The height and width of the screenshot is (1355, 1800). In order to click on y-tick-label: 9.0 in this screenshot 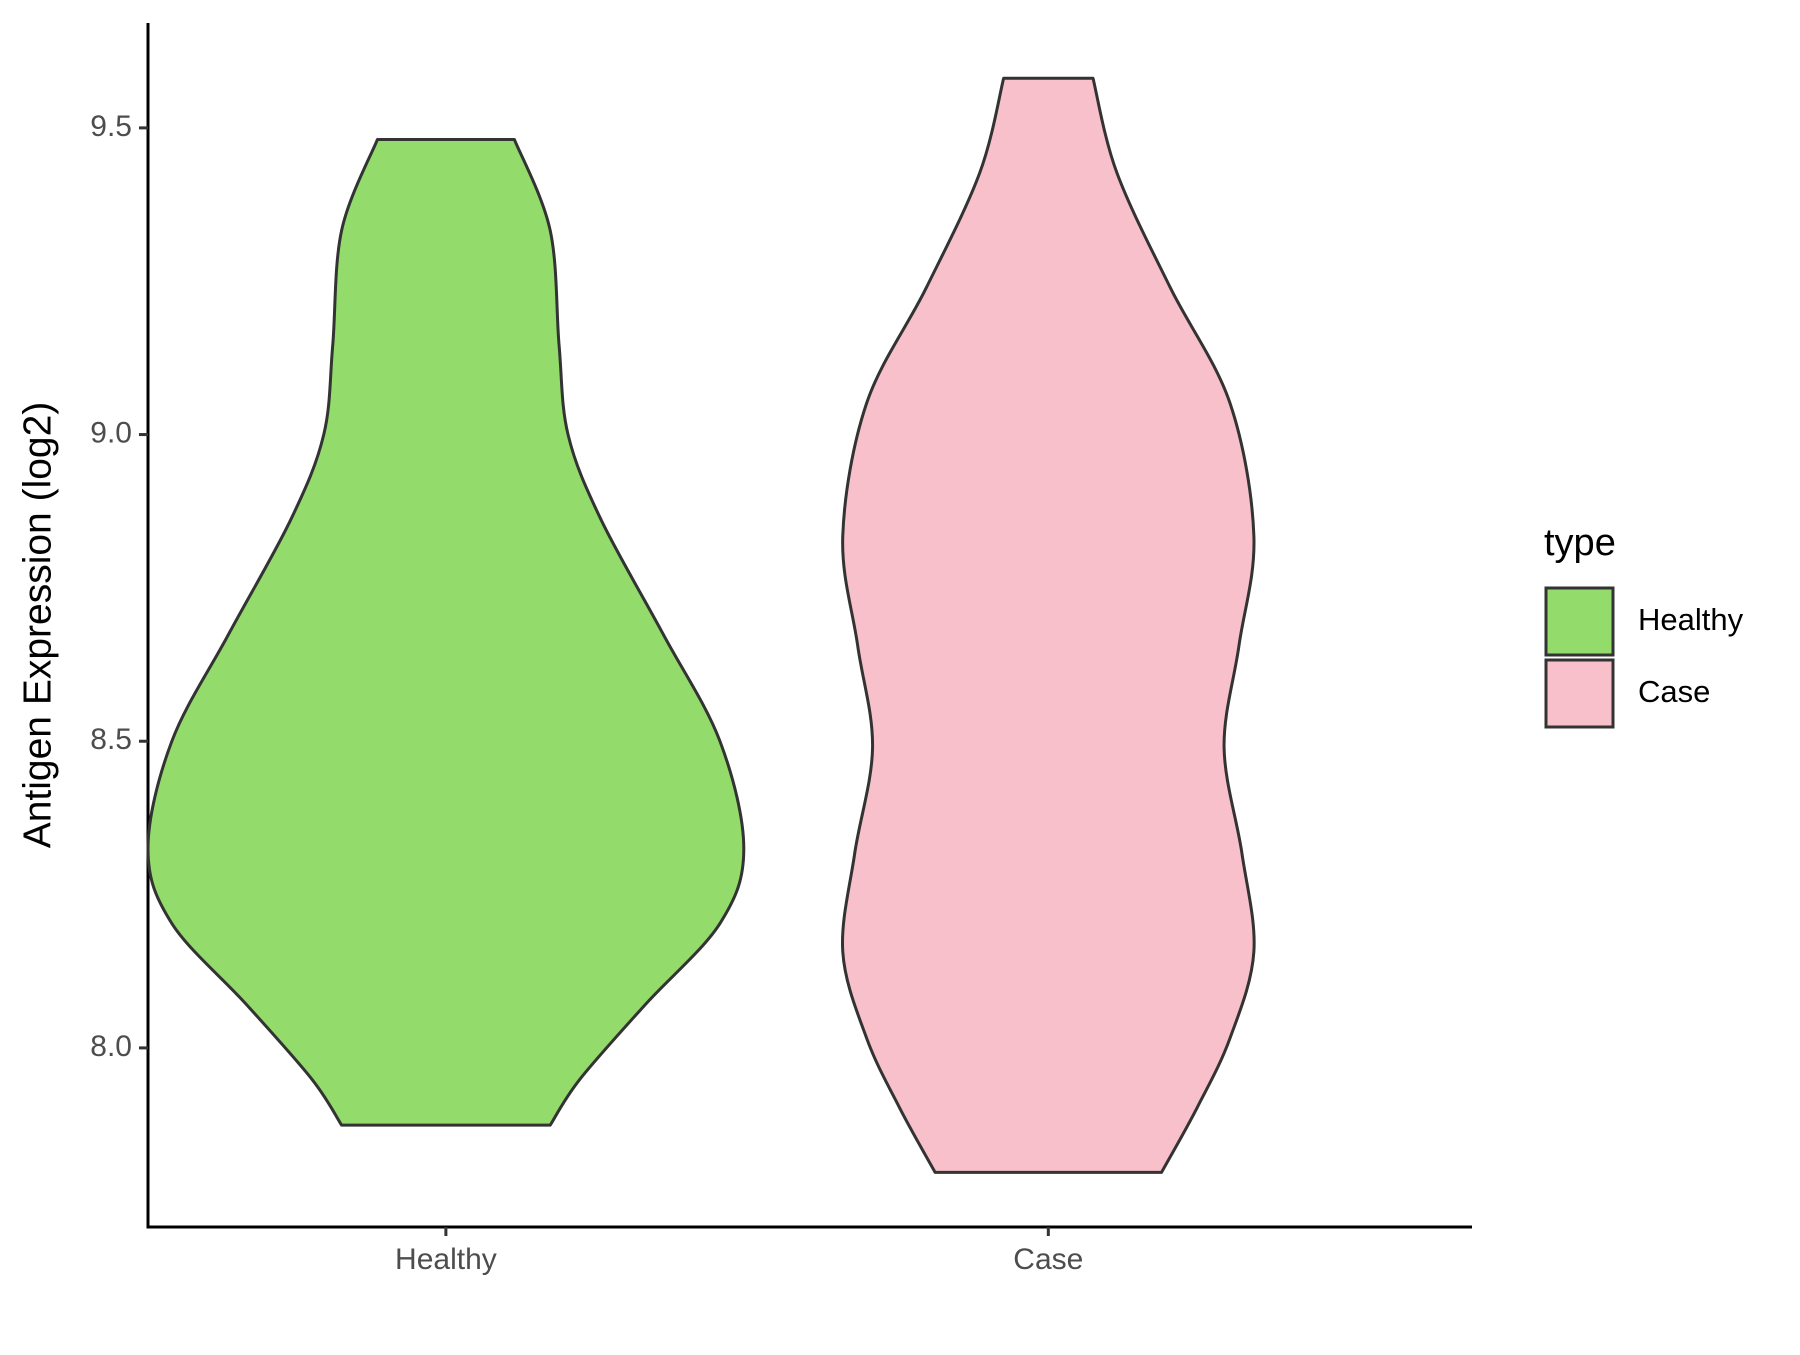, I will do `click(111, 432)`.